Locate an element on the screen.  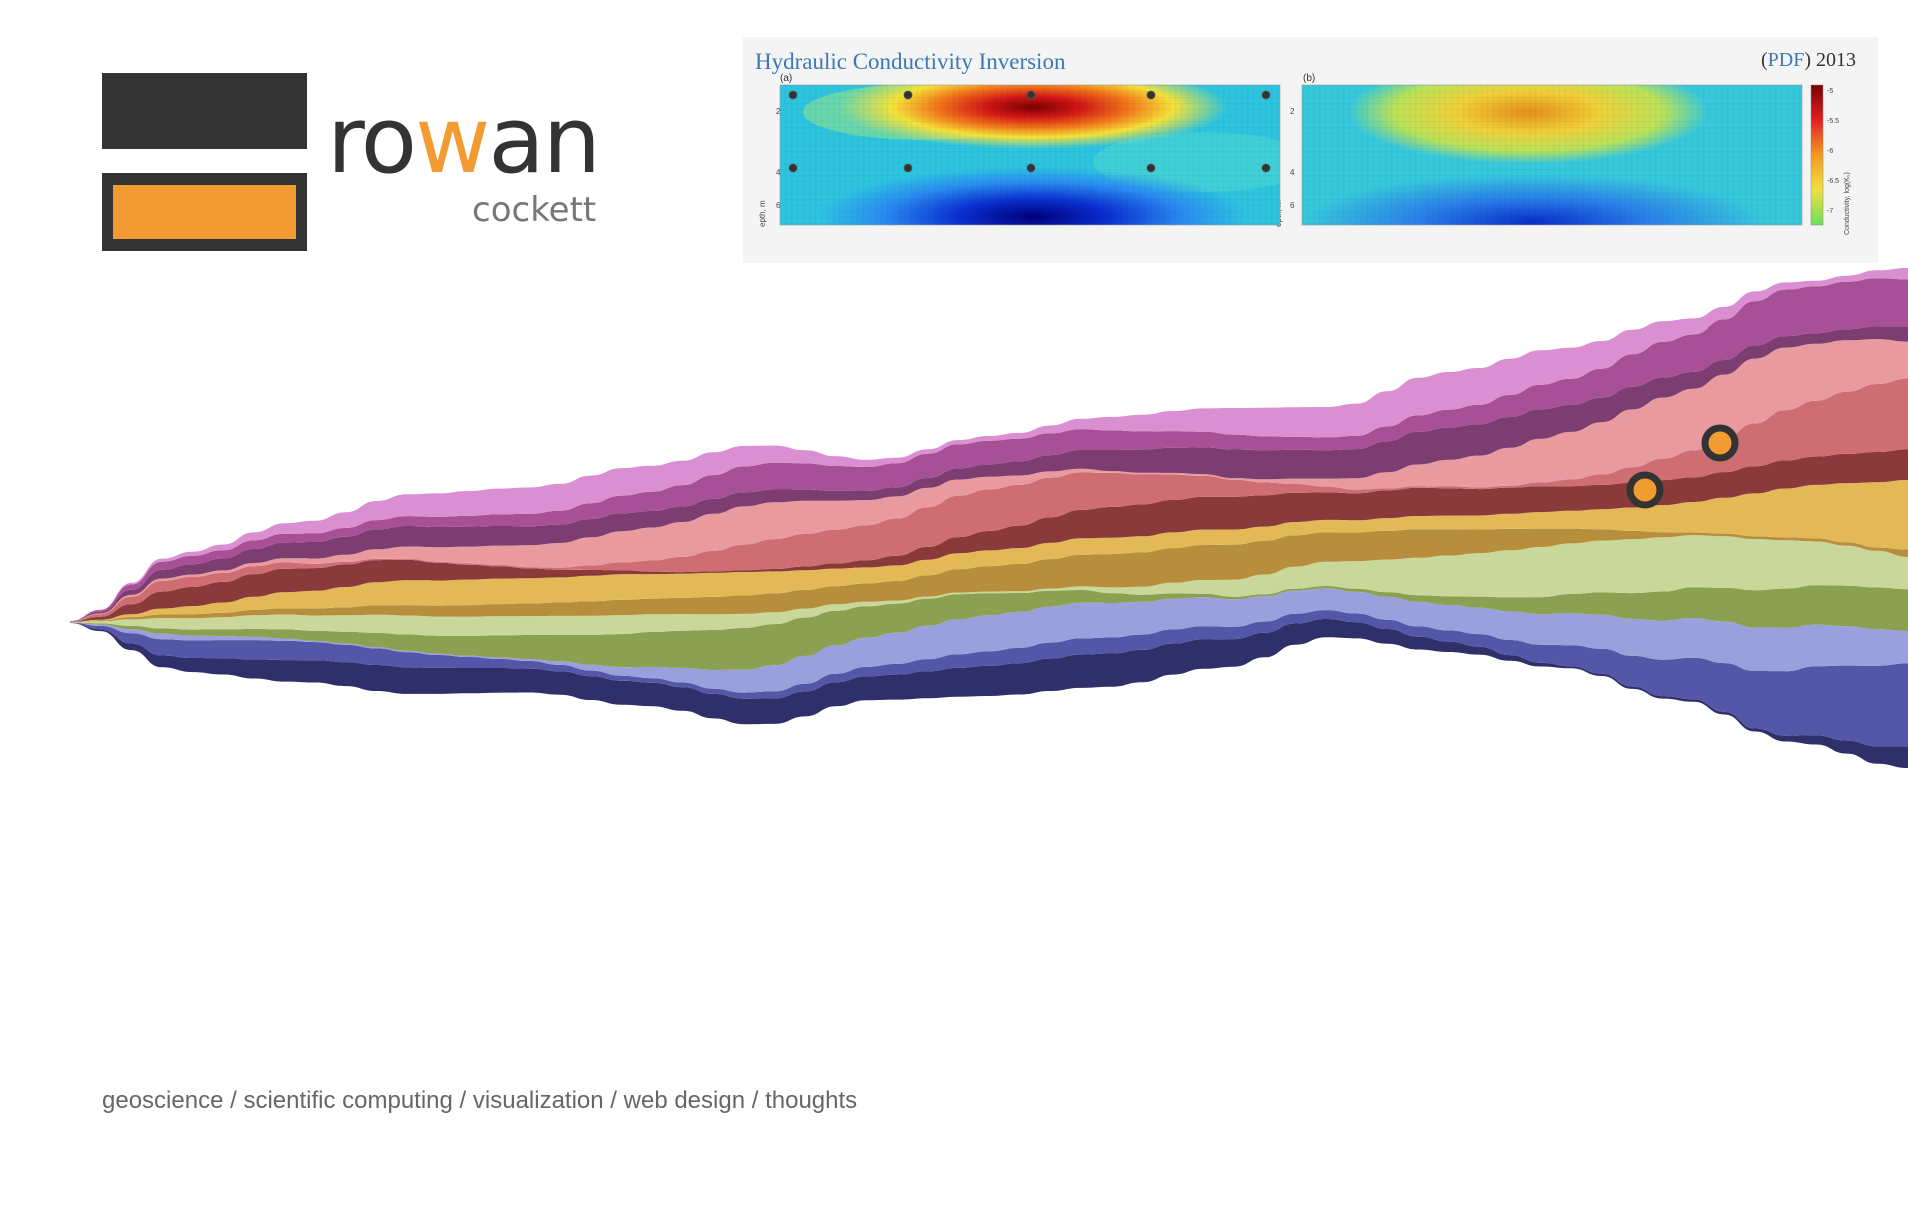
heatmap-panel-b is located at coordinates (1552, 155).